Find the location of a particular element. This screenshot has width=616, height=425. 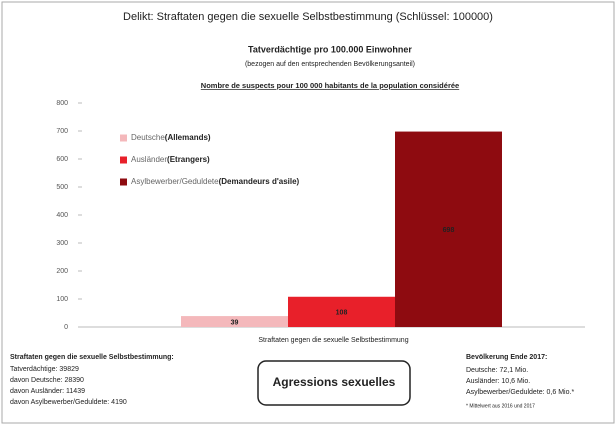

center-box is located at coordinates (334, 383).